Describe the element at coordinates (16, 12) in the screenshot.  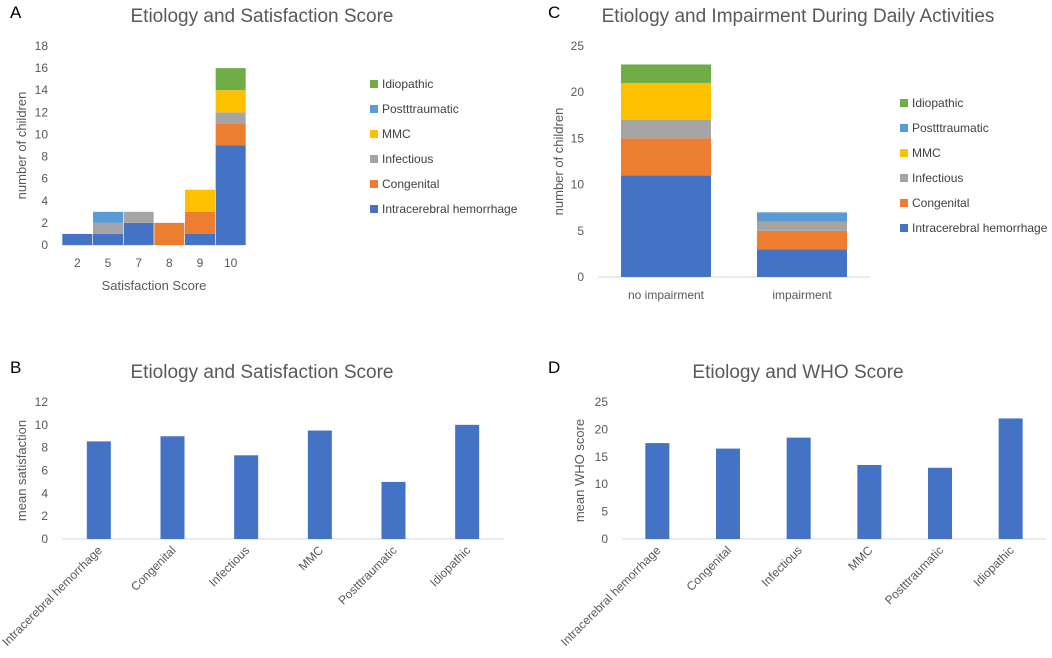
I see `panel-letter: A` at that location.